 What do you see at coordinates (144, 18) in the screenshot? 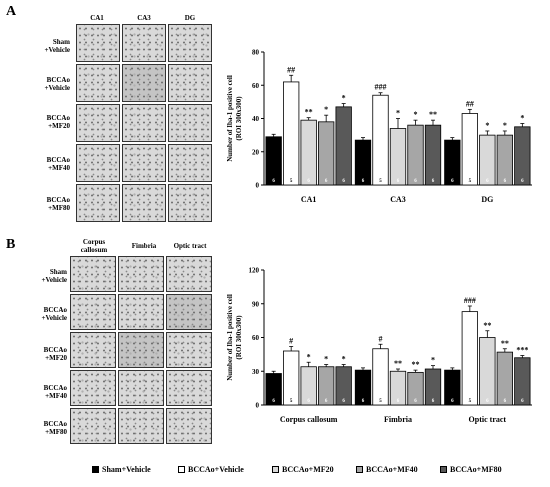
I see `panel-a-col-header: CA3` at bounding box center [144, 18].